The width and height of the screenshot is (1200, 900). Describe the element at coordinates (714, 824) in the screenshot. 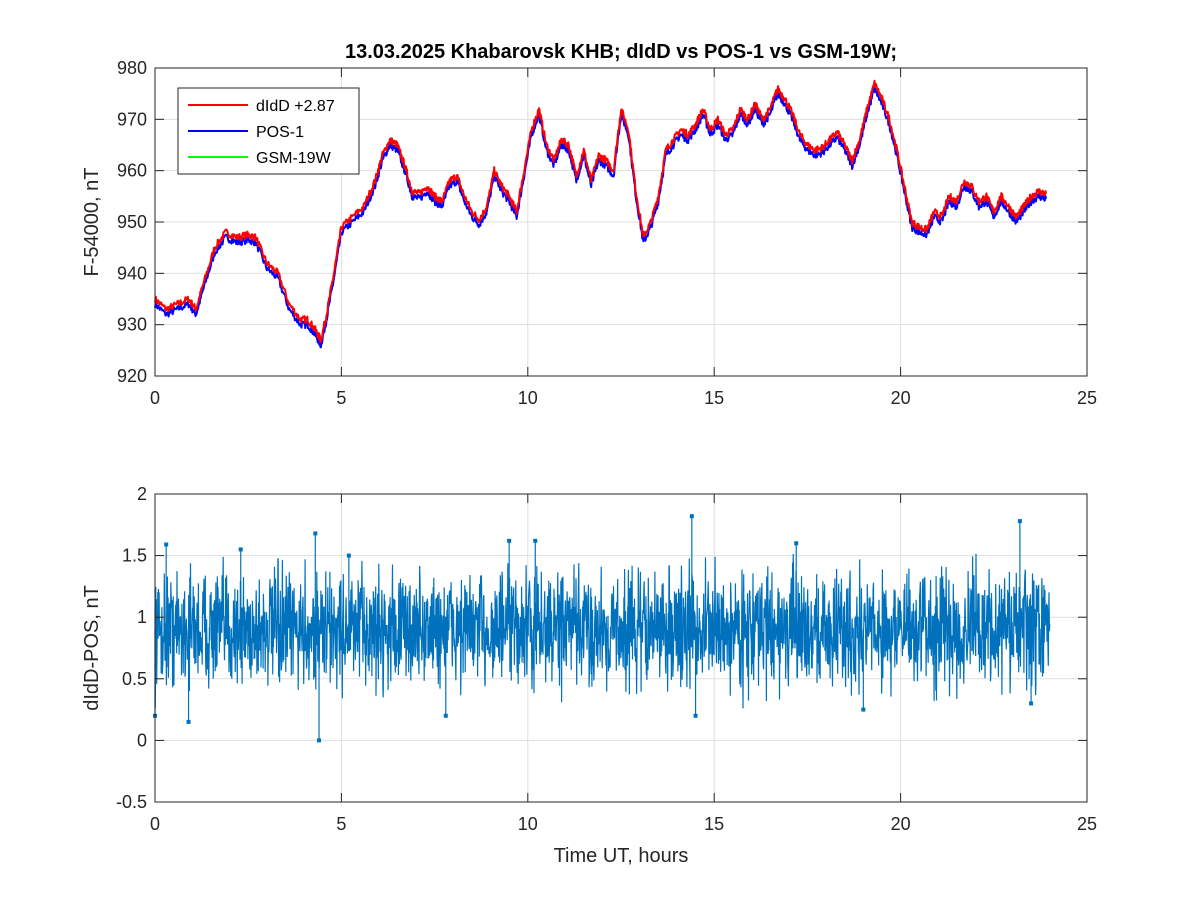

I see `bottom-x-tick-label: 15` at that location.